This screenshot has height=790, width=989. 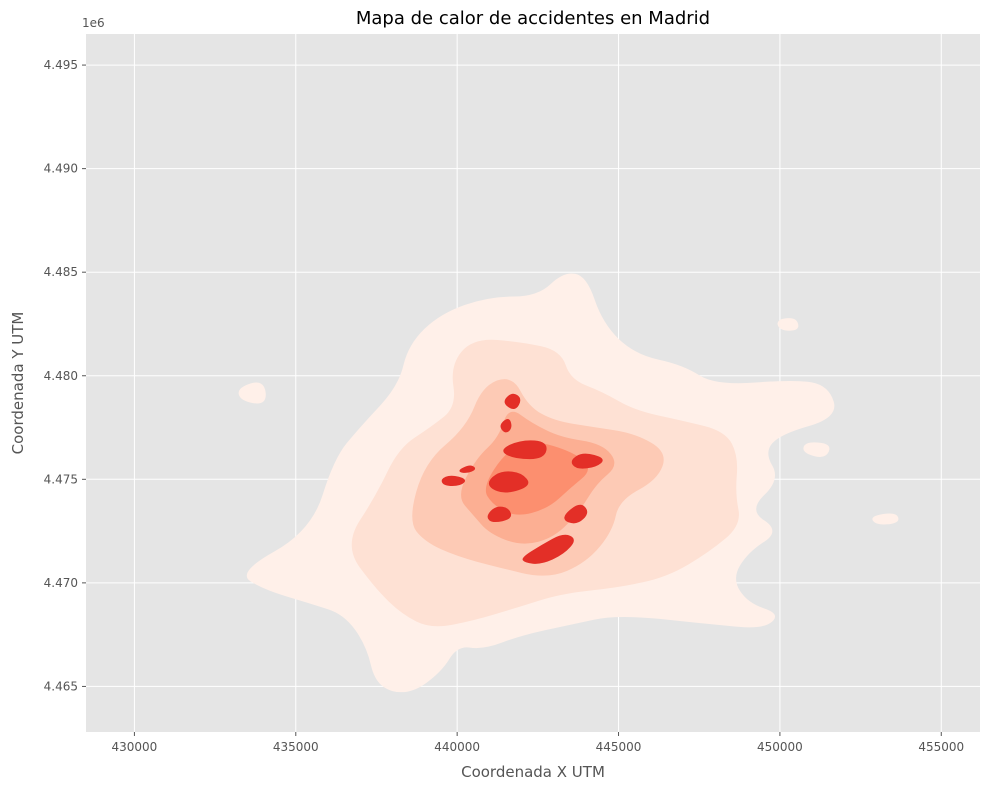 I want to click on x-tick-label: 430000, so click(x=135, y=747).